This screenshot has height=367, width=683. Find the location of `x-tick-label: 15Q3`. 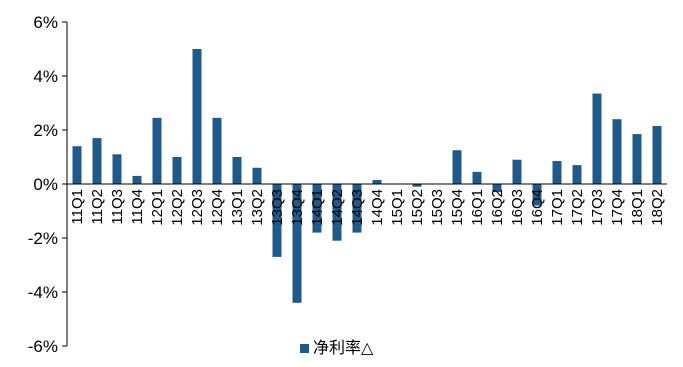

x-tick-label: 15Q3 is located at coordinates (437, 207).